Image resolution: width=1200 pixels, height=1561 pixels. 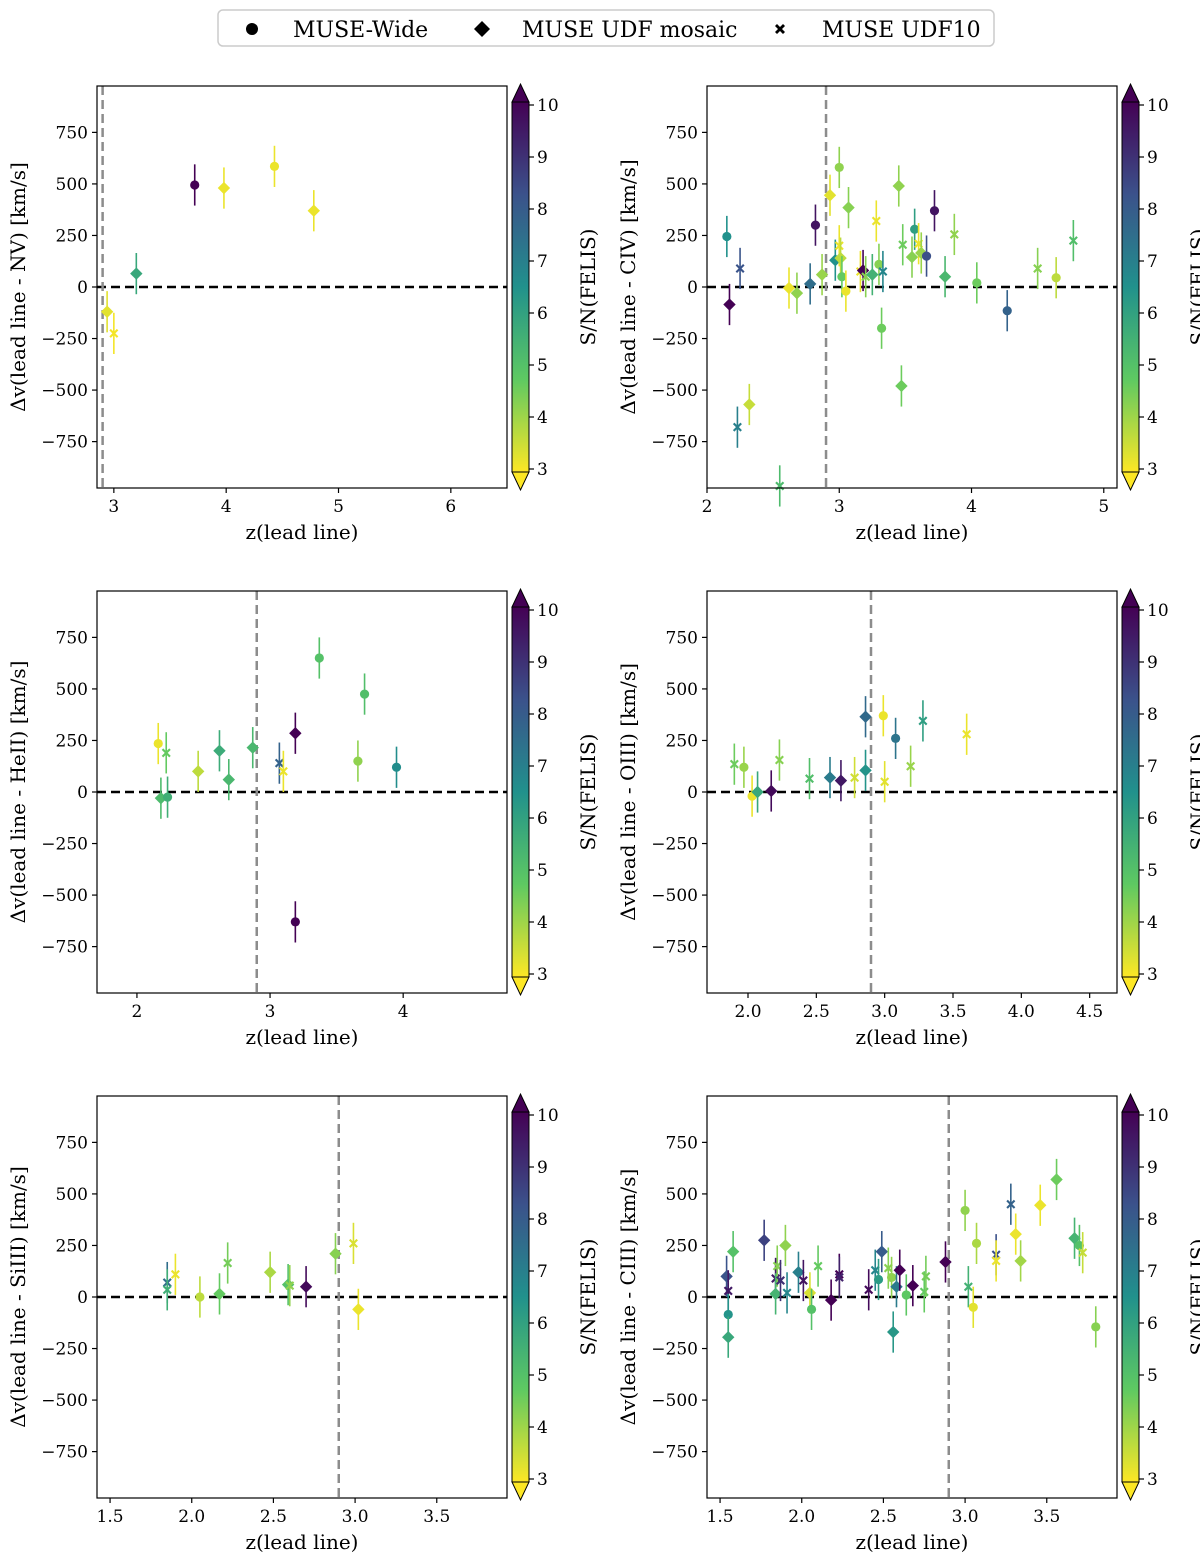 I want to click on colorbar-tick-label: 10, so click(x=1158, y=1116).